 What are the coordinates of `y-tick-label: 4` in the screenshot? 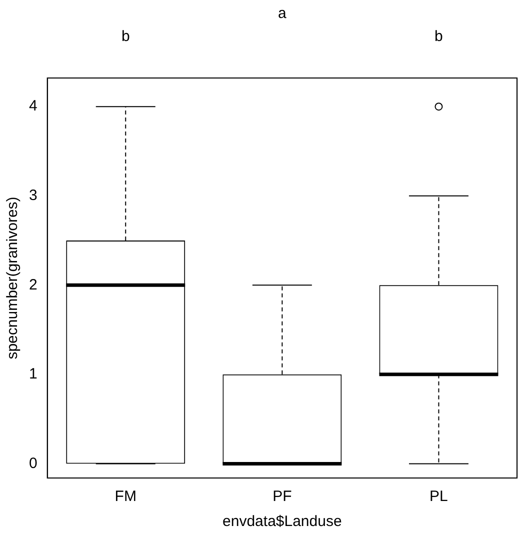 It's located at (33, 106).